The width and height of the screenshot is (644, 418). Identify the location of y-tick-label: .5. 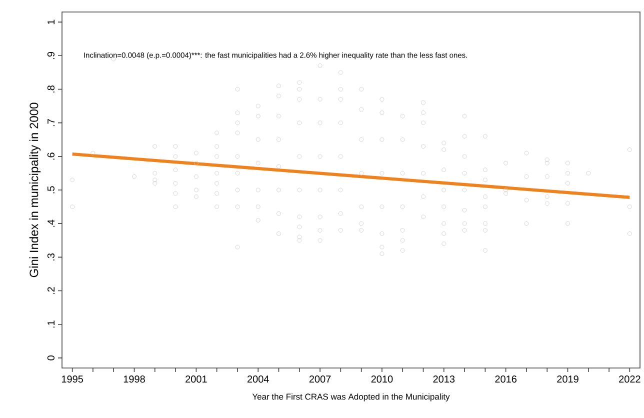
(51, 190).